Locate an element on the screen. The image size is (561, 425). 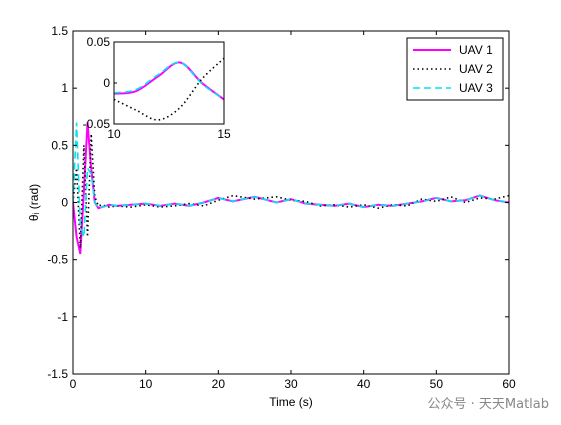
x-tick-label: 30 is located at coordinates (291, 384).